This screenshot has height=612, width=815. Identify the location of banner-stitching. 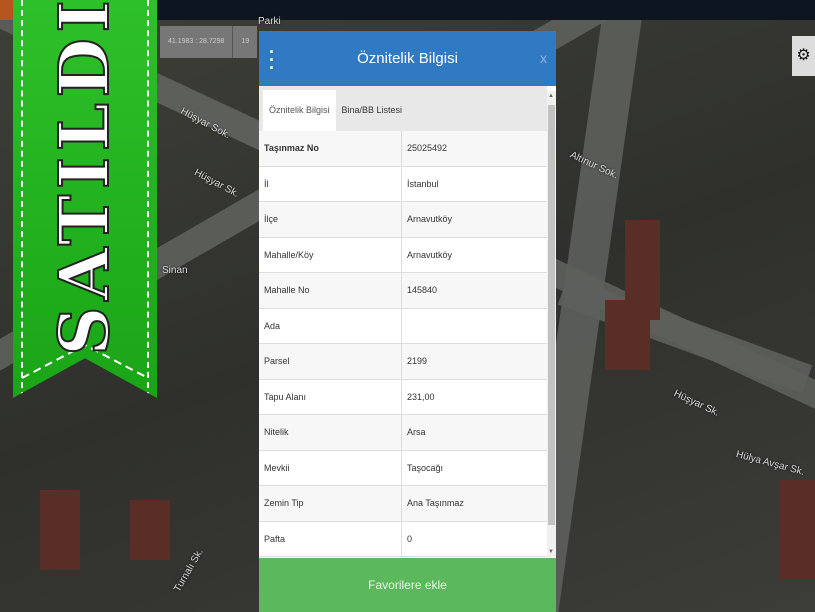
(85, 199).